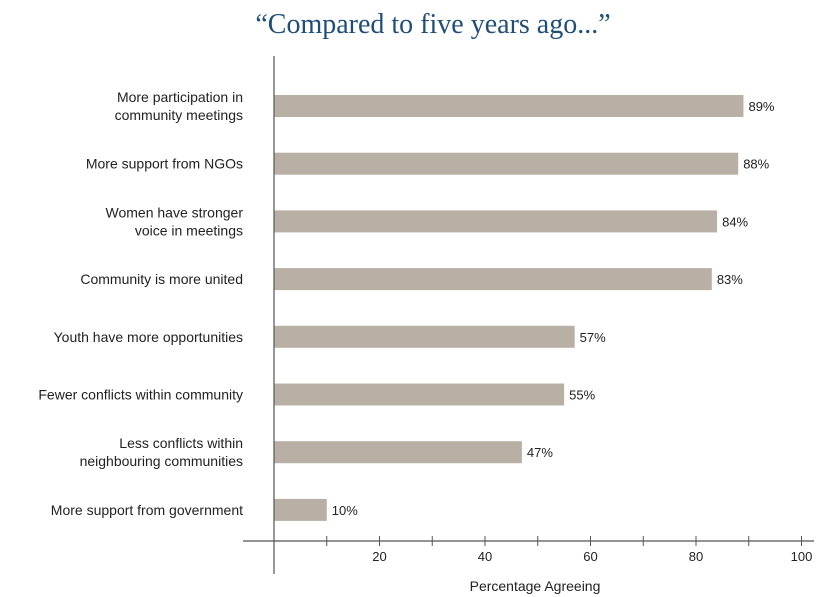 The width and height of the screenshot is (816, 597). Describe the element at coordinates (175, 212) in the screenshot. I see `category-label-2-line-0: Women have stronger` at that location.